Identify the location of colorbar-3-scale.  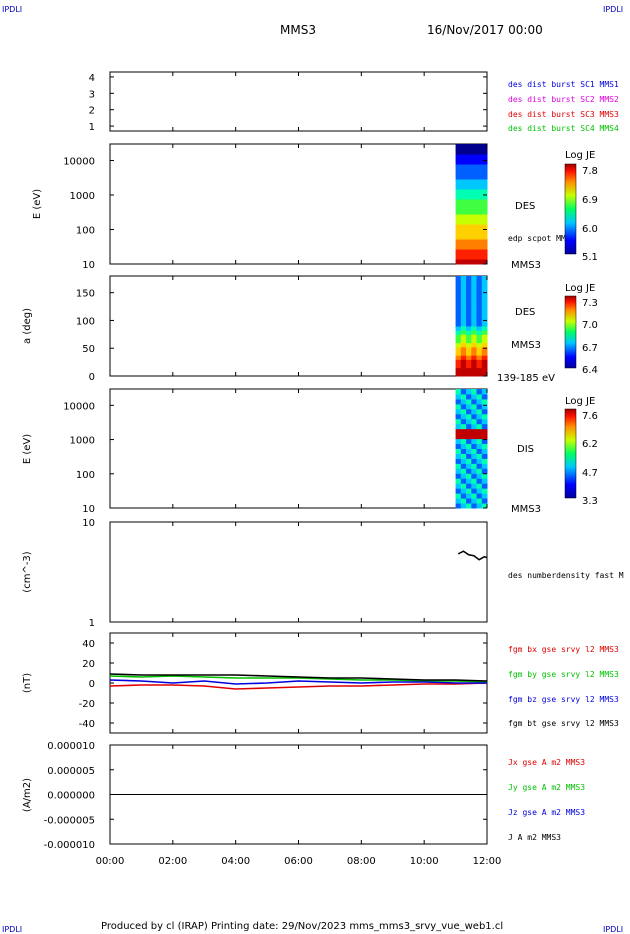
(570, 453).